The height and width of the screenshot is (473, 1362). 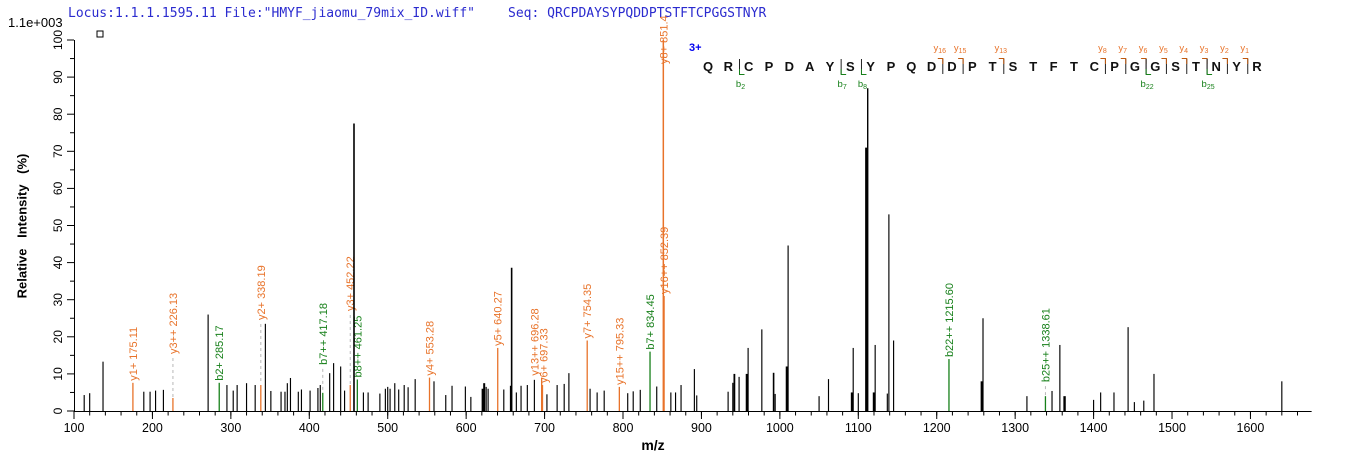 I want to click on y-tick-label: 60, so click(x=58, y=188).